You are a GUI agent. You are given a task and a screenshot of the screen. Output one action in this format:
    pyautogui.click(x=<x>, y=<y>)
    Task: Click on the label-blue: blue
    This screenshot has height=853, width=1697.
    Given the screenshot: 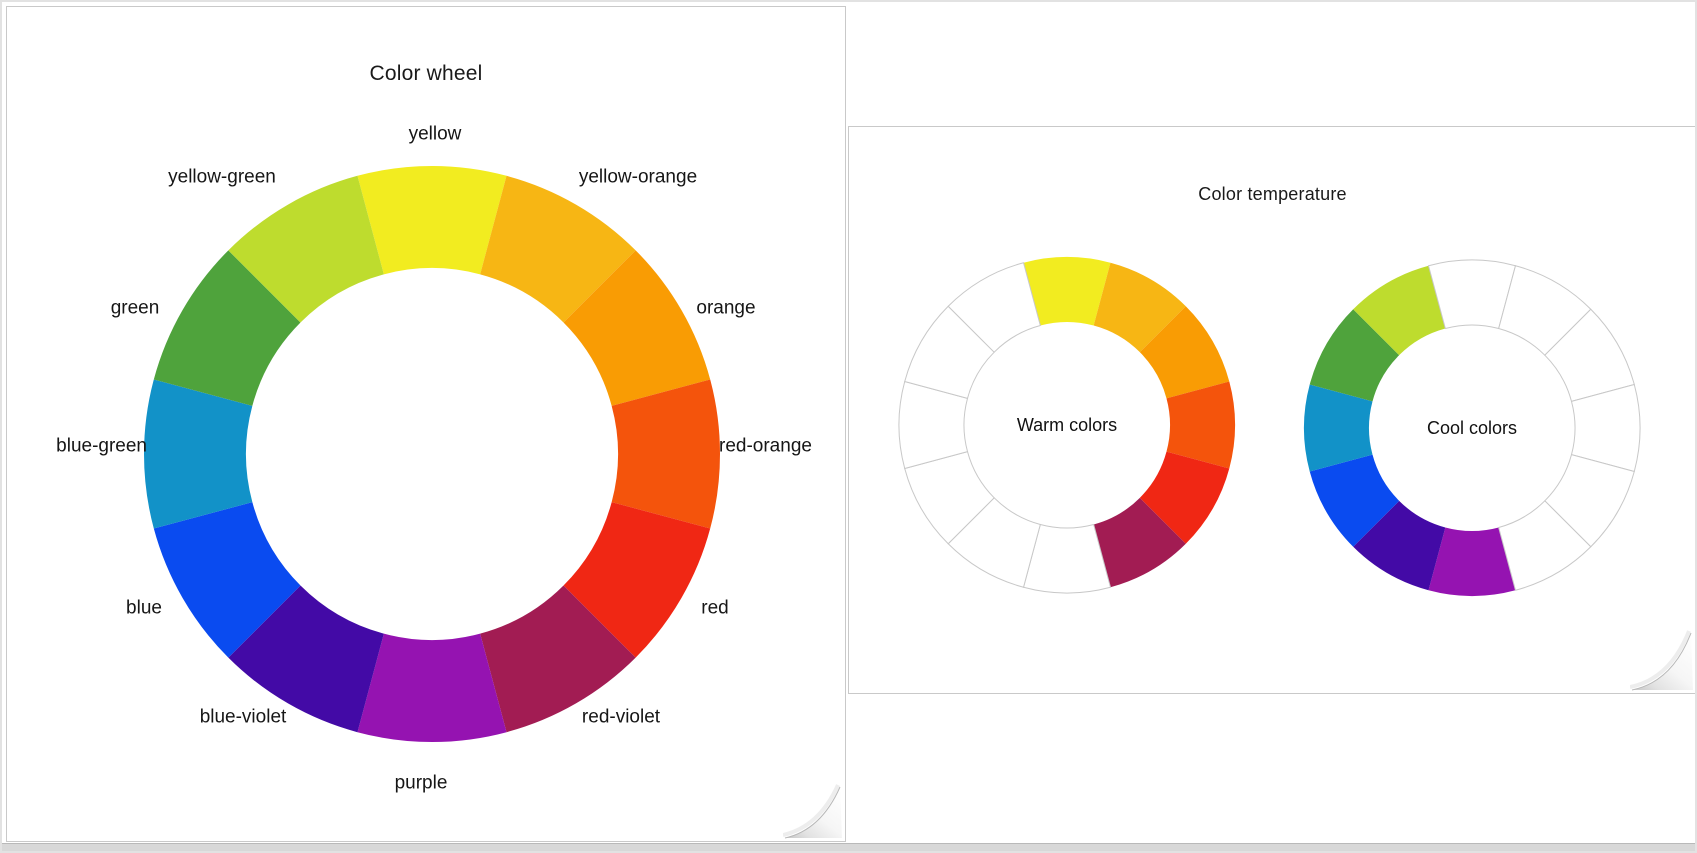 What is the action you would take?
    pyautogui.click(x=144, y=608)
    